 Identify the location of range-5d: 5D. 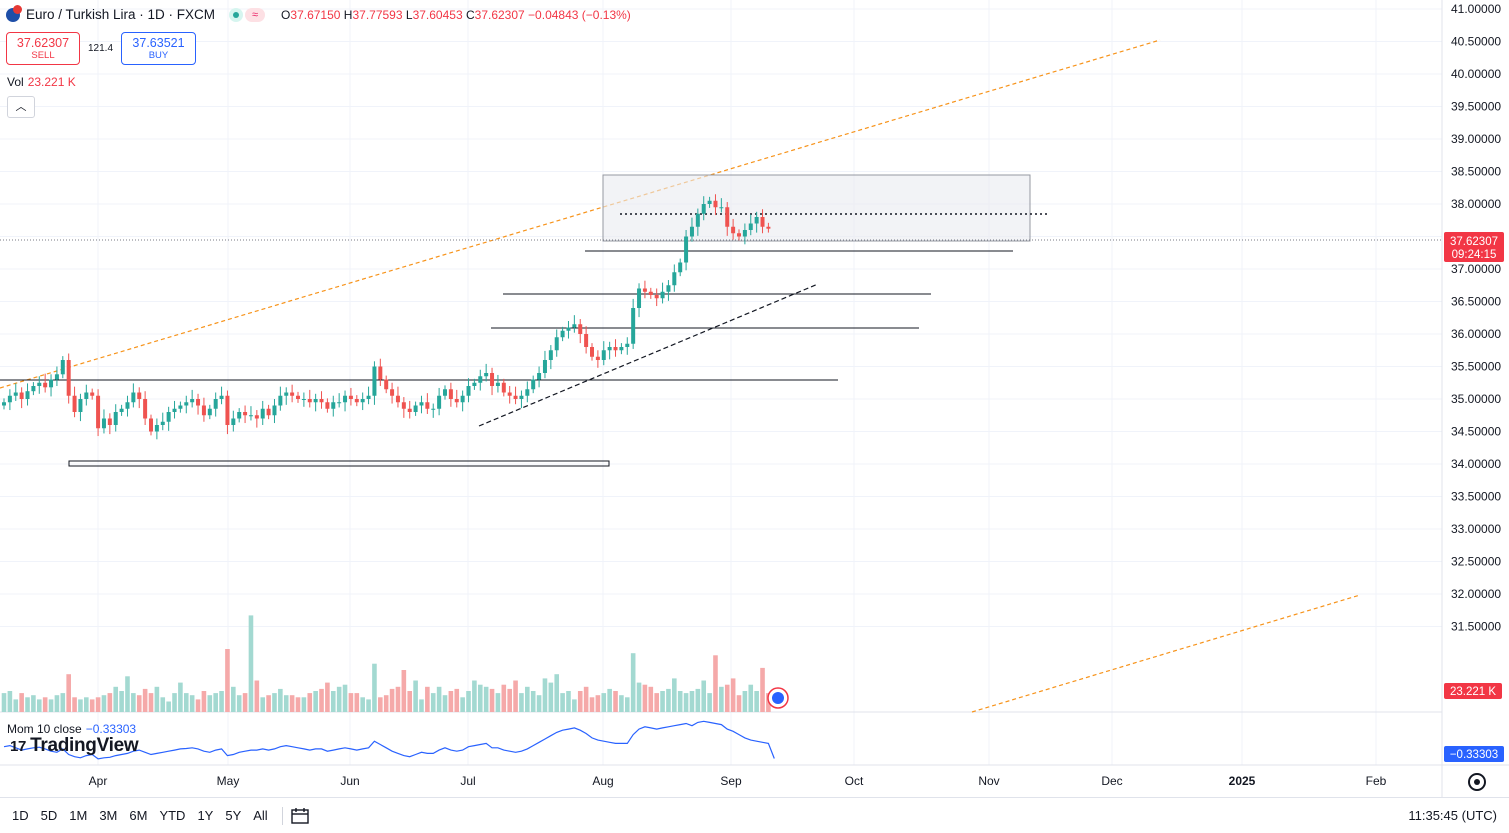
(49, 815).